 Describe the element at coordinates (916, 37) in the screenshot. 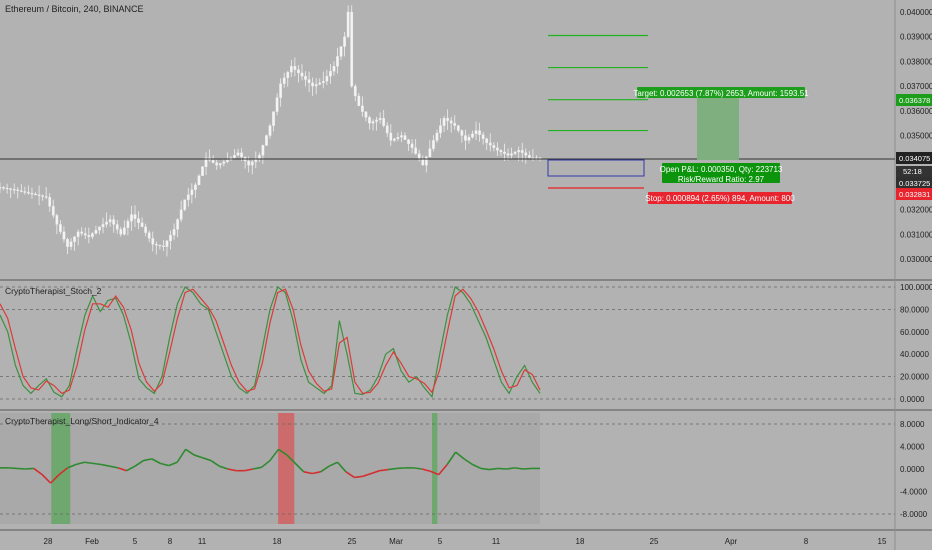

I see `price-tick-label: 0.039000` at that location.